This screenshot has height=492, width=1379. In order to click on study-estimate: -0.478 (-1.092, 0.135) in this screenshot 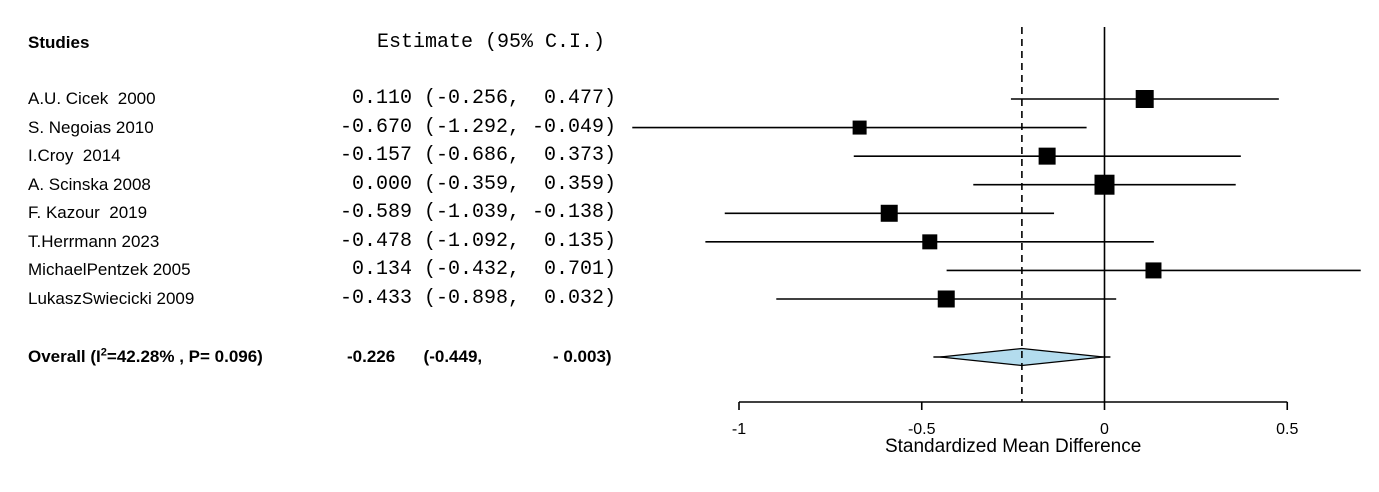, I will do `click(478, 241)`.